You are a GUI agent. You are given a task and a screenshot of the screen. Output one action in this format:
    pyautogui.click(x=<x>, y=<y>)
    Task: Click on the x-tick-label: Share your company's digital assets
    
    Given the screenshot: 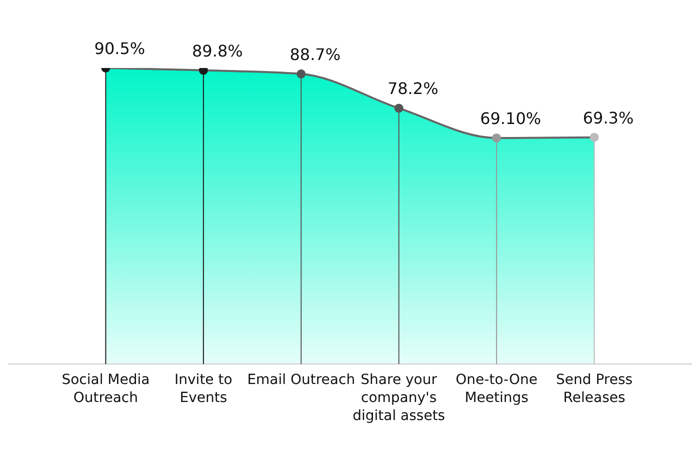 What is the action you would take?
    pyautogui.click(x=399, y=398)
    